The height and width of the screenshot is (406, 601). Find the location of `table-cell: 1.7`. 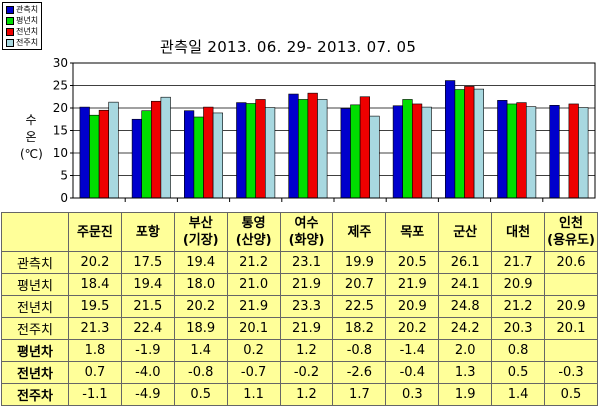

table-cell: 1.7 is located at coordinates (359, 394).